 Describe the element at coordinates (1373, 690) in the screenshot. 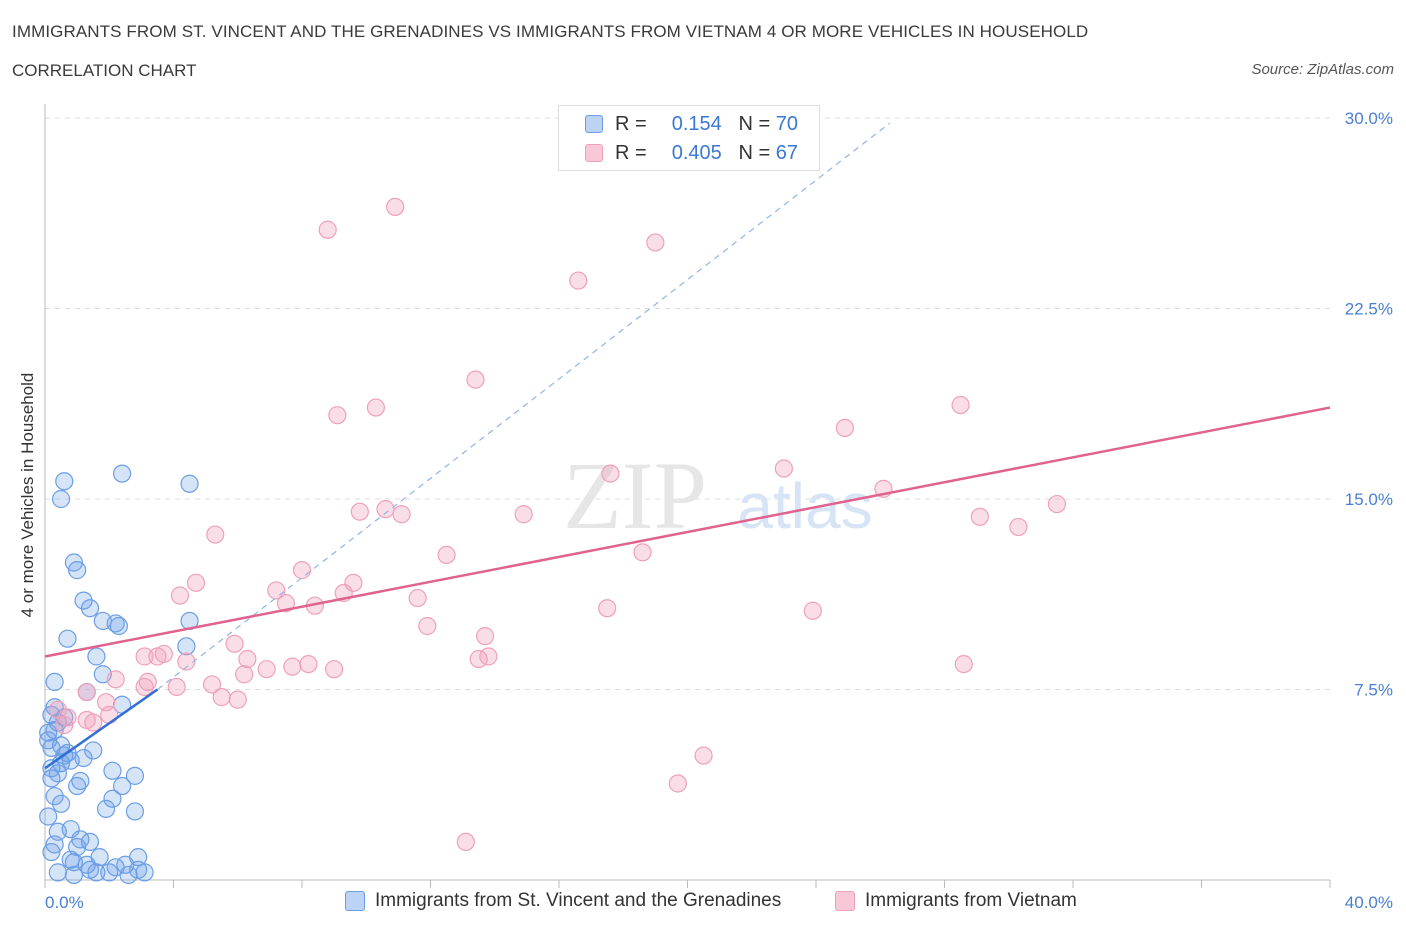

I see `y-tick-label: 7.5%` at that location.